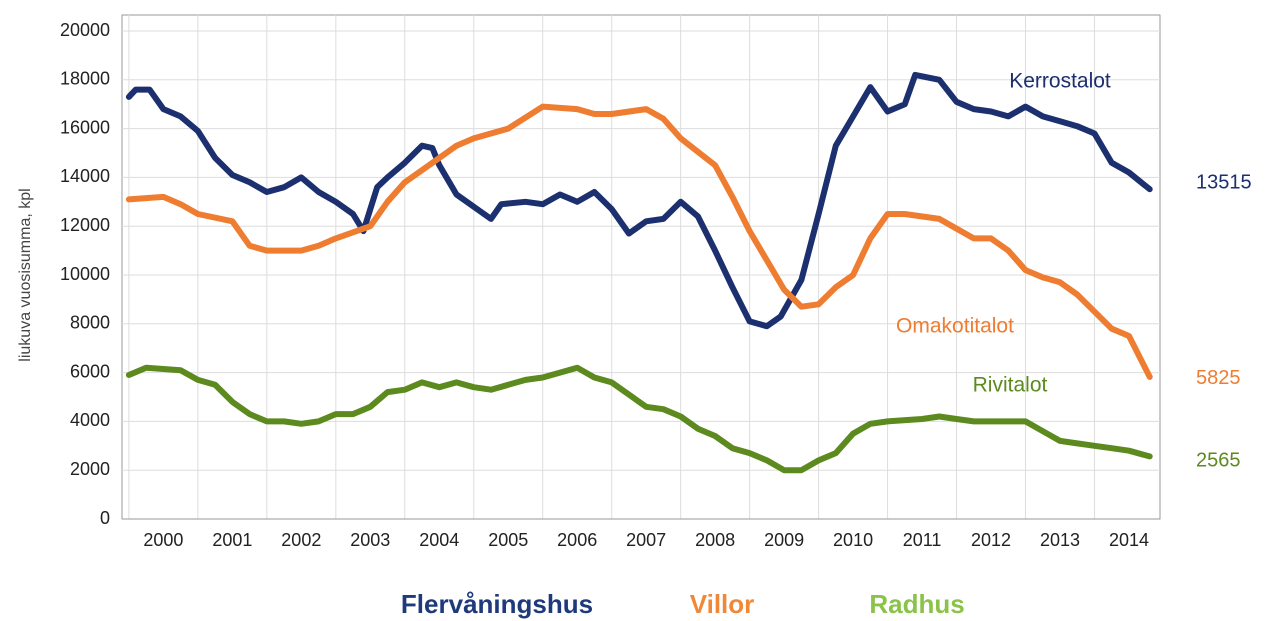 Image resolution: width=1272 pixels, height=621 pixels. I want to click on x-tick-label: 2003, so click(370, 540).